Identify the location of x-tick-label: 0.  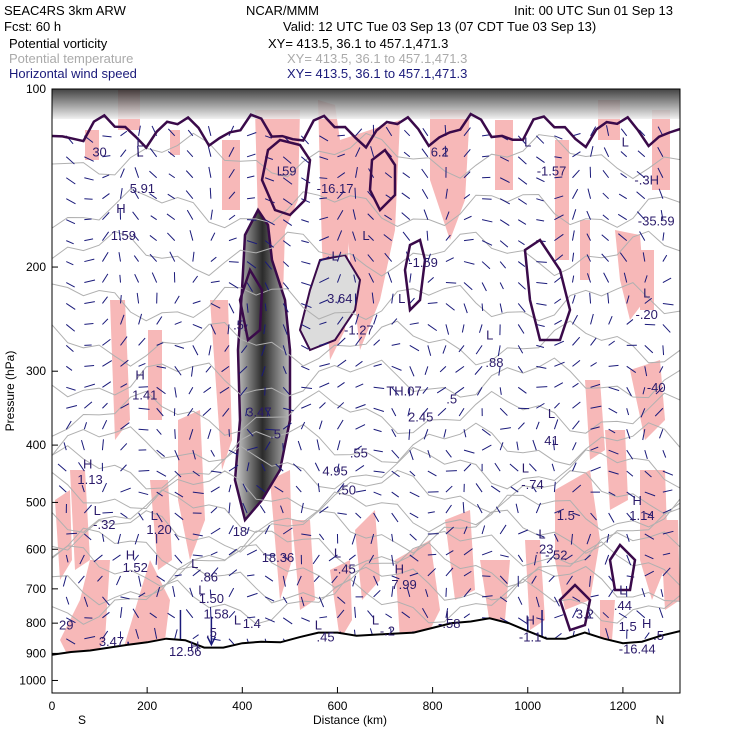
(52, 706).